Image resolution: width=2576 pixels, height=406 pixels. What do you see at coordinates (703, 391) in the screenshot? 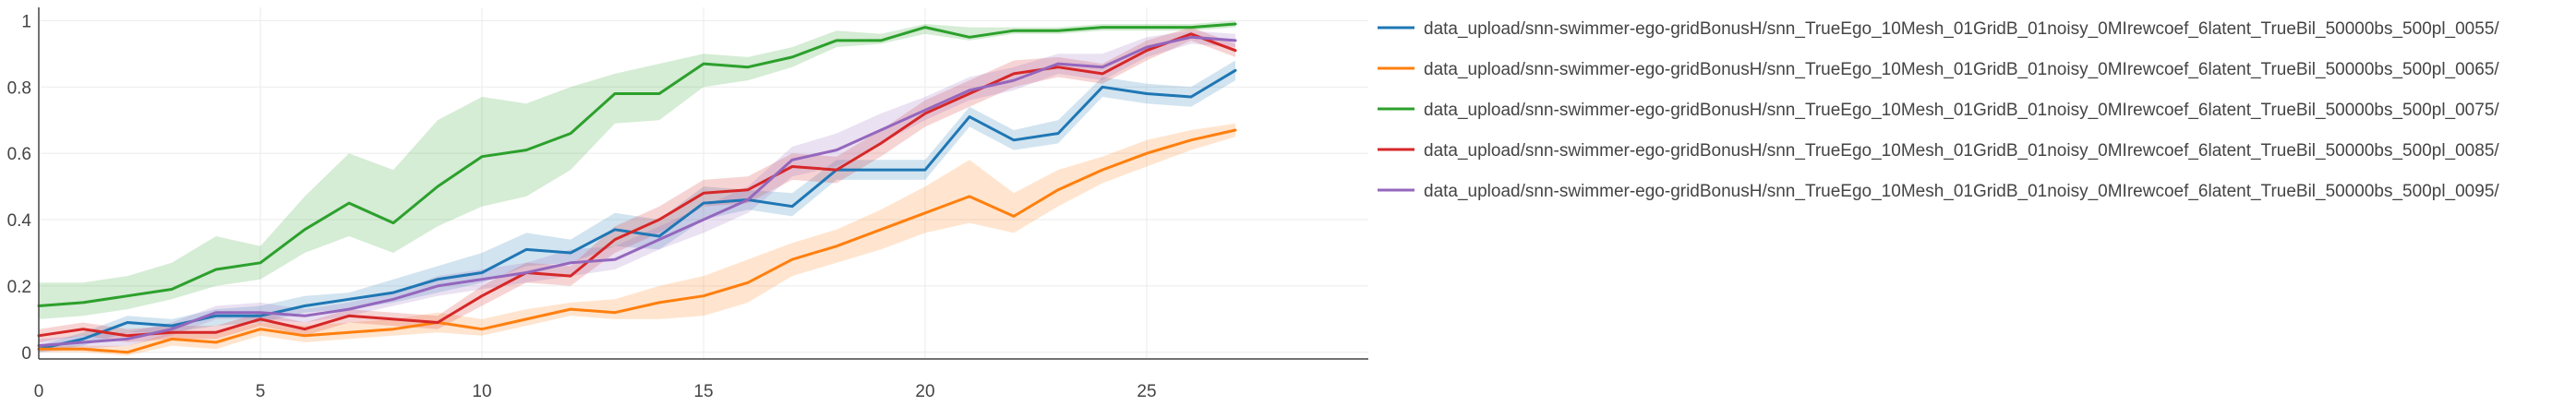
I see `x-tick-label: 15` at bounding box center [703, 391].